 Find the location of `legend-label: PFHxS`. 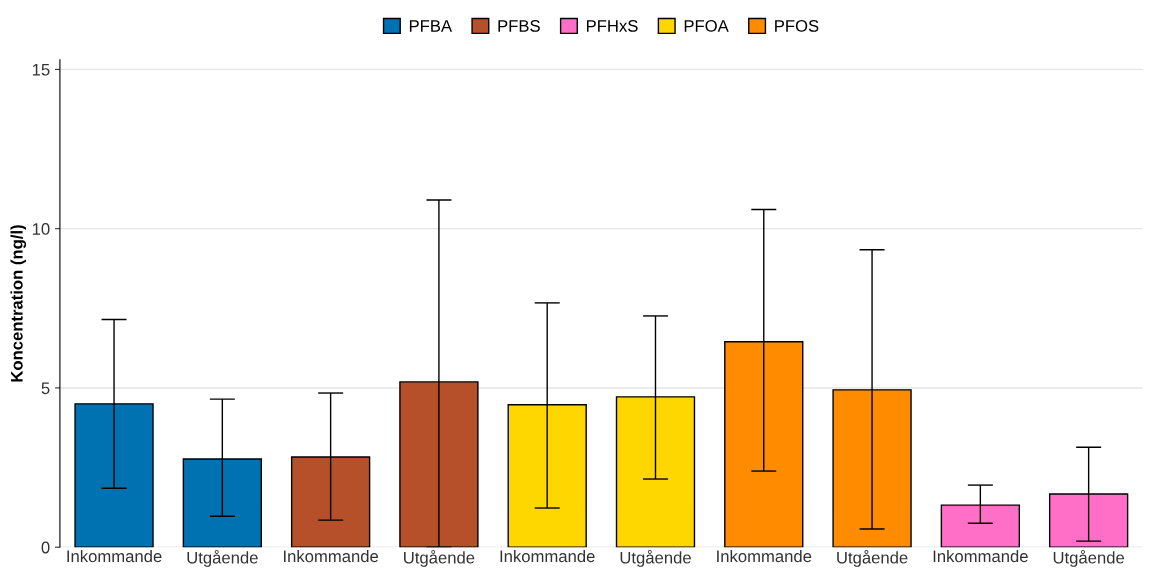

legend-label: PFHxS is located at coordinates (612, 26).